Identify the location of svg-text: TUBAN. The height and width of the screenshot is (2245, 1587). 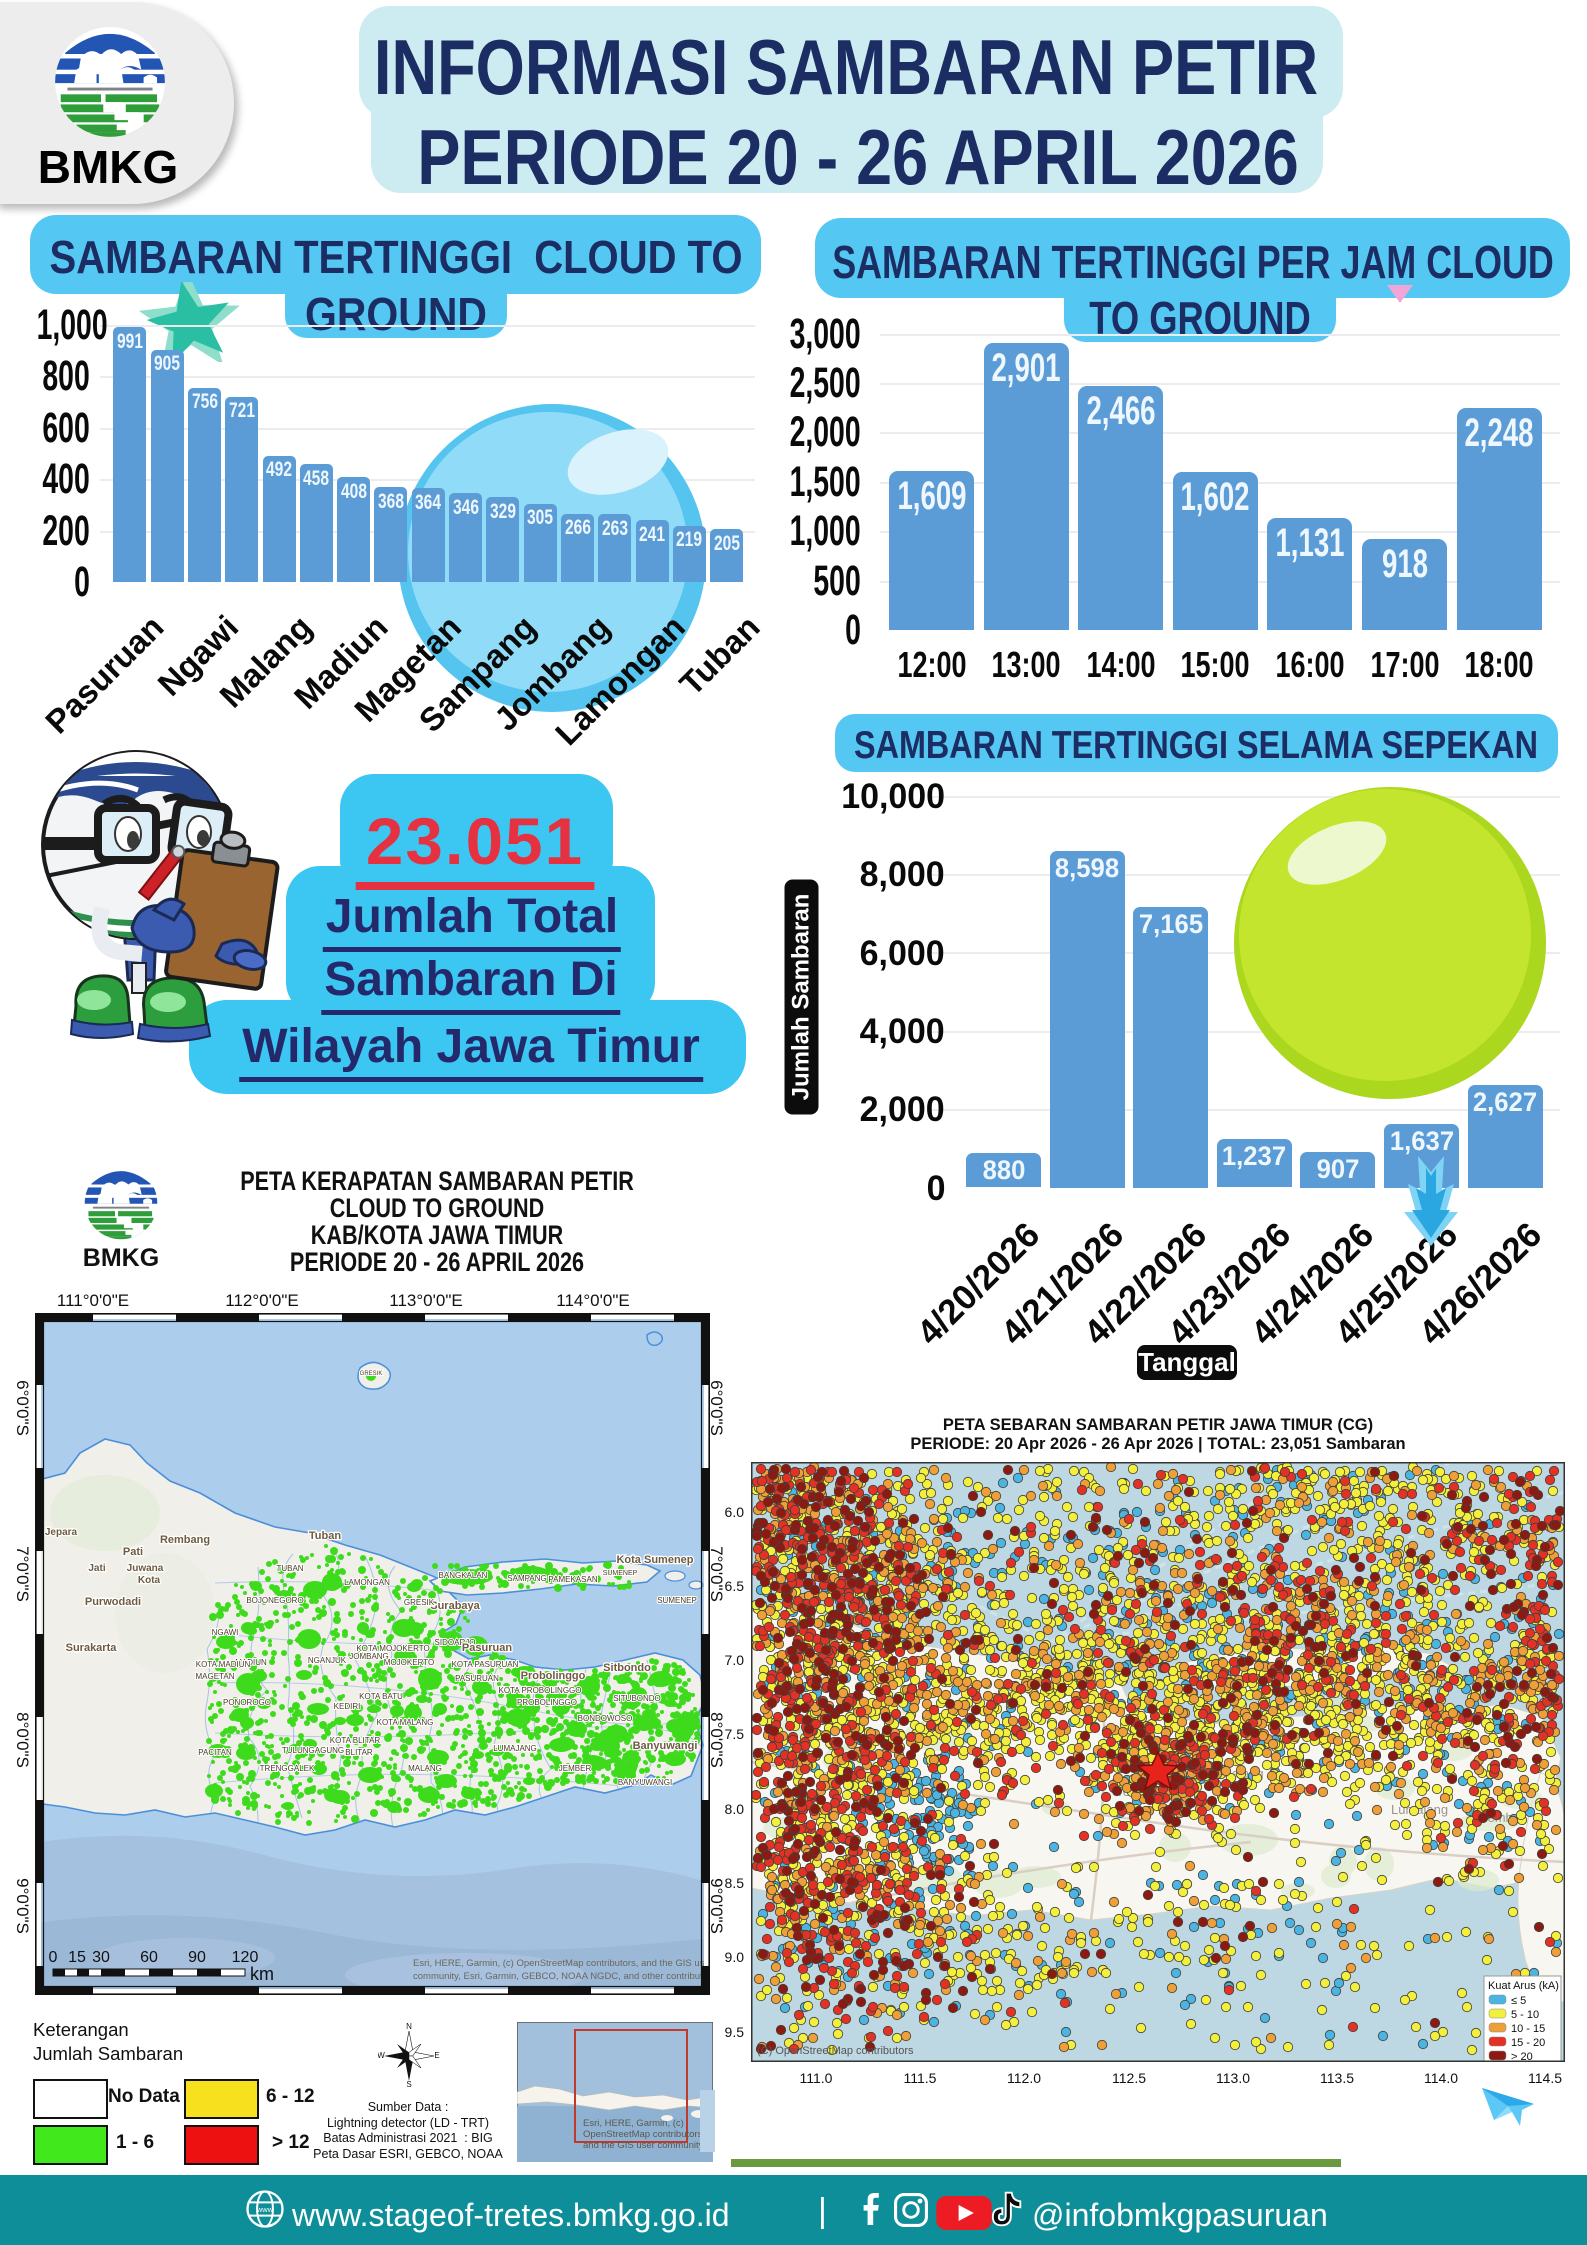
(289, 1568).